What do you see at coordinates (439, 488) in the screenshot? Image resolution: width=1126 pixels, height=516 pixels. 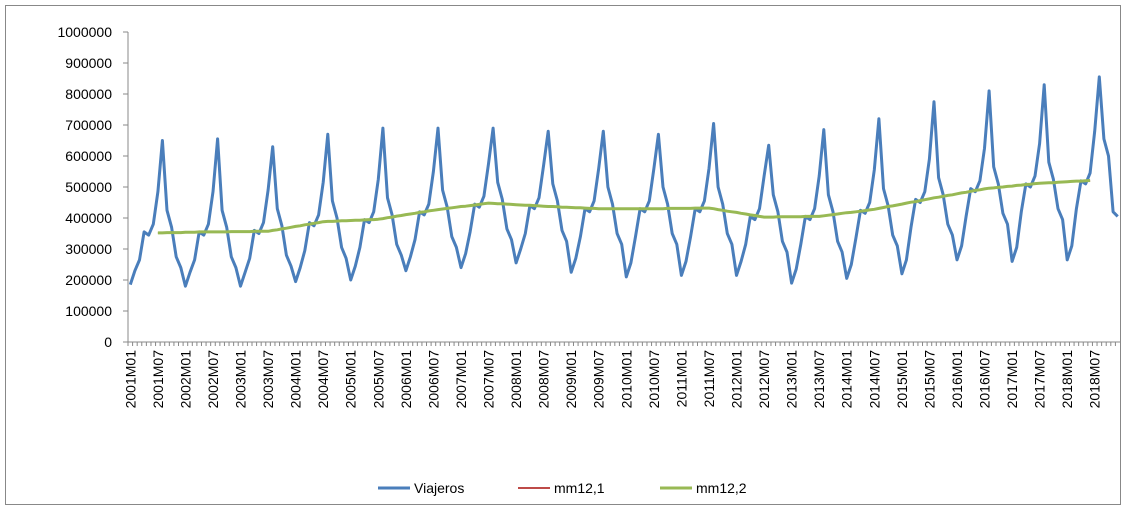 I see `legend-label: Viajeros` at bounding box center [439, 488].